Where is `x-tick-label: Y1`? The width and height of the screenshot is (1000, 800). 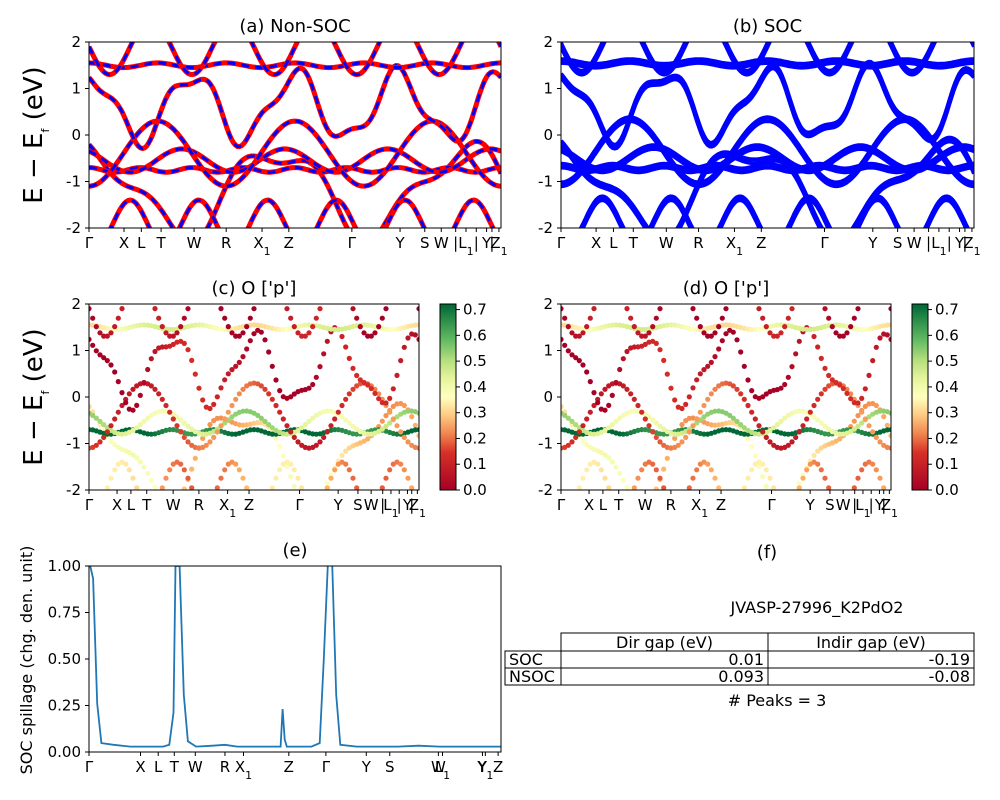 x-tick-label: Y1 is located at coordinates (484, 770).